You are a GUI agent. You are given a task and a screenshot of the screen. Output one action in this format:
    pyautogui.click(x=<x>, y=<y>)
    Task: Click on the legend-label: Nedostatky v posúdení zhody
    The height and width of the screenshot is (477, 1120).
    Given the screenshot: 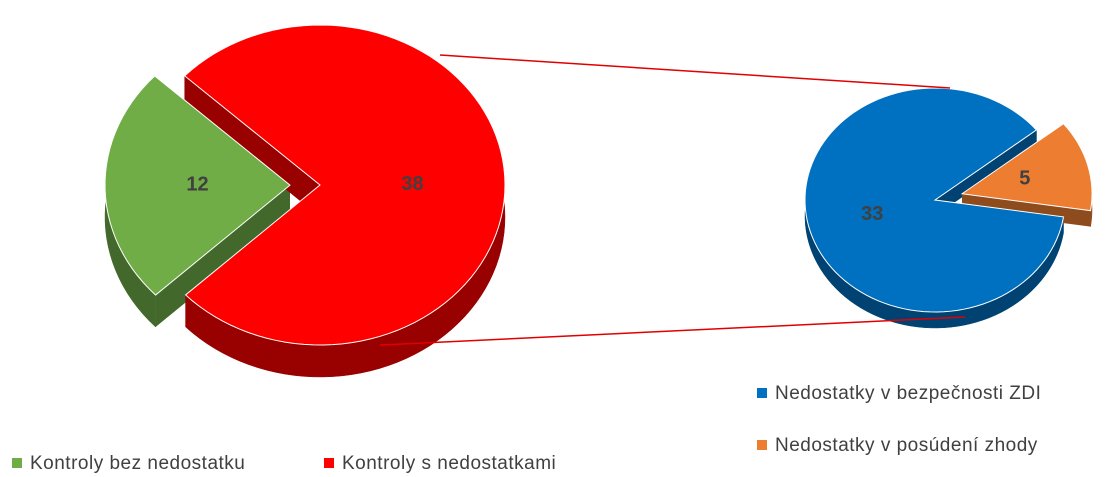 What is the action you would take?
    pyautogui.click(x=906, y=445)
    